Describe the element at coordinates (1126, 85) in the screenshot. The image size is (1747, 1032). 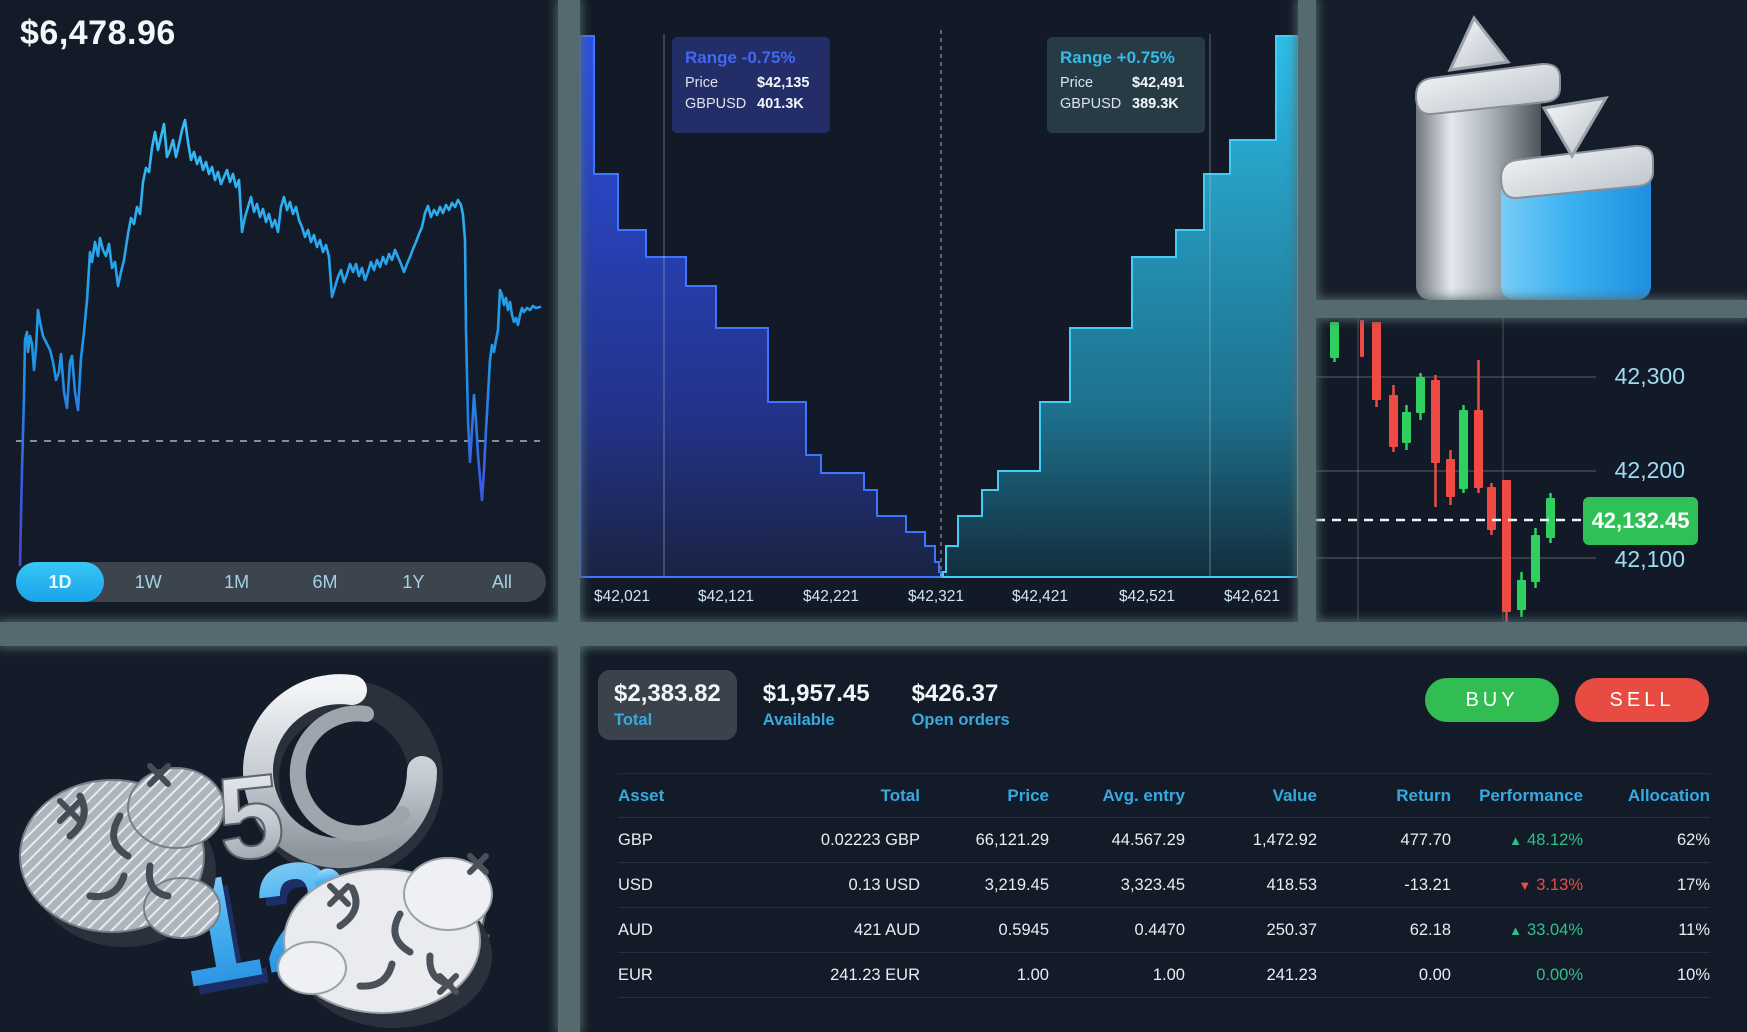
I see `depth-tooltip-plus: Range +0.75% Price $42,491 GBPUSD 389.3K` at that location.